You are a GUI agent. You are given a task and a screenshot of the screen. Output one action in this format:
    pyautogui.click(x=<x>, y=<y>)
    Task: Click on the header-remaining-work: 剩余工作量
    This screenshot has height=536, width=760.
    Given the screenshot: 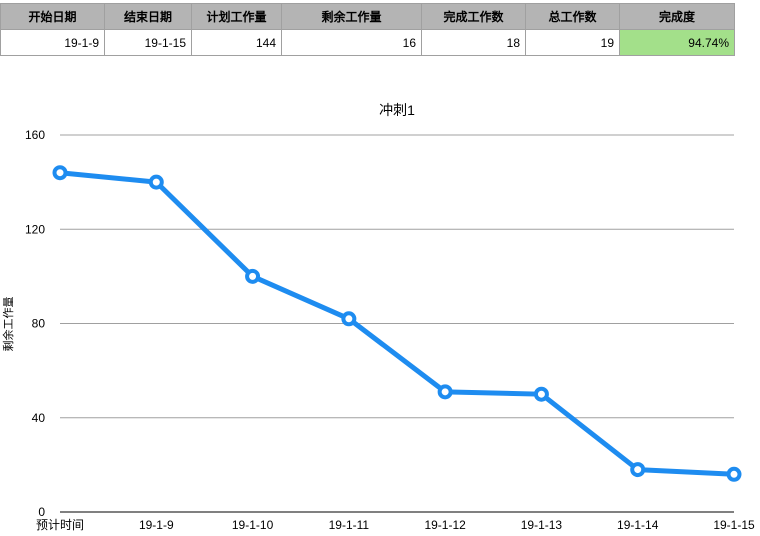 What is the action you would take?
    pyautogui.click(x=351, y=16)
    